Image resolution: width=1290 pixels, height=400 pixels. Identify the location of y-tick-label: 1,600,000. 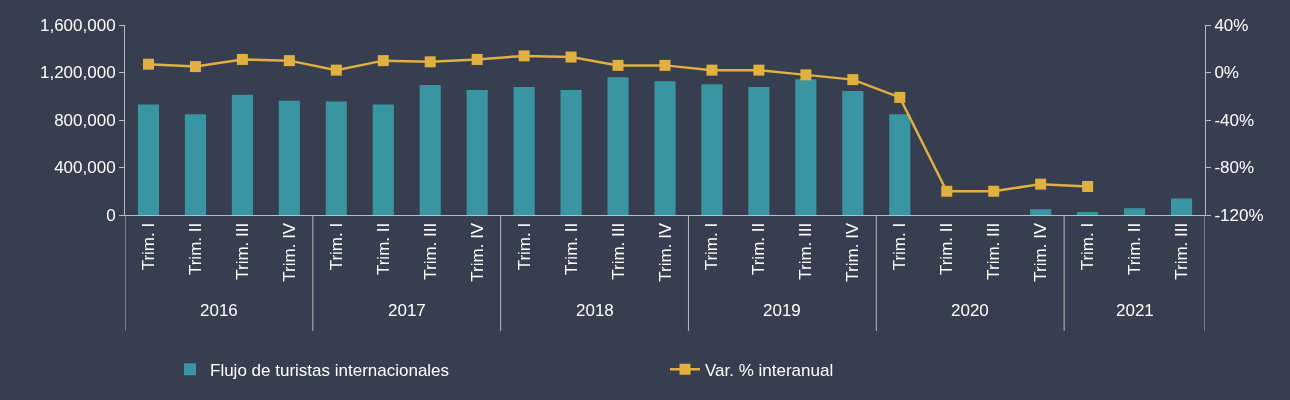
(77, 25).